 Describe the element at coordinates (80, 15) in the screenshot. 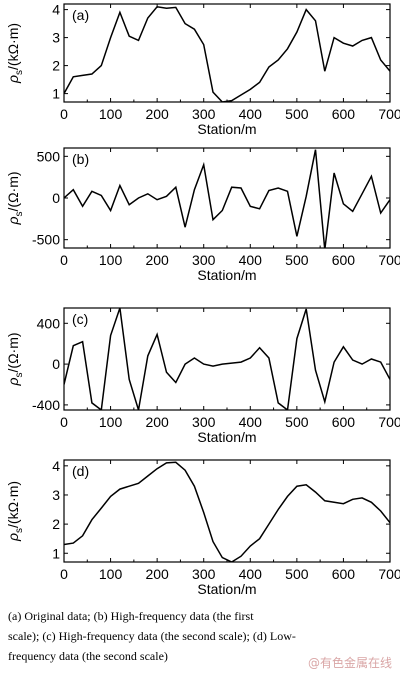

I see `panel-label: (a)` at that location.